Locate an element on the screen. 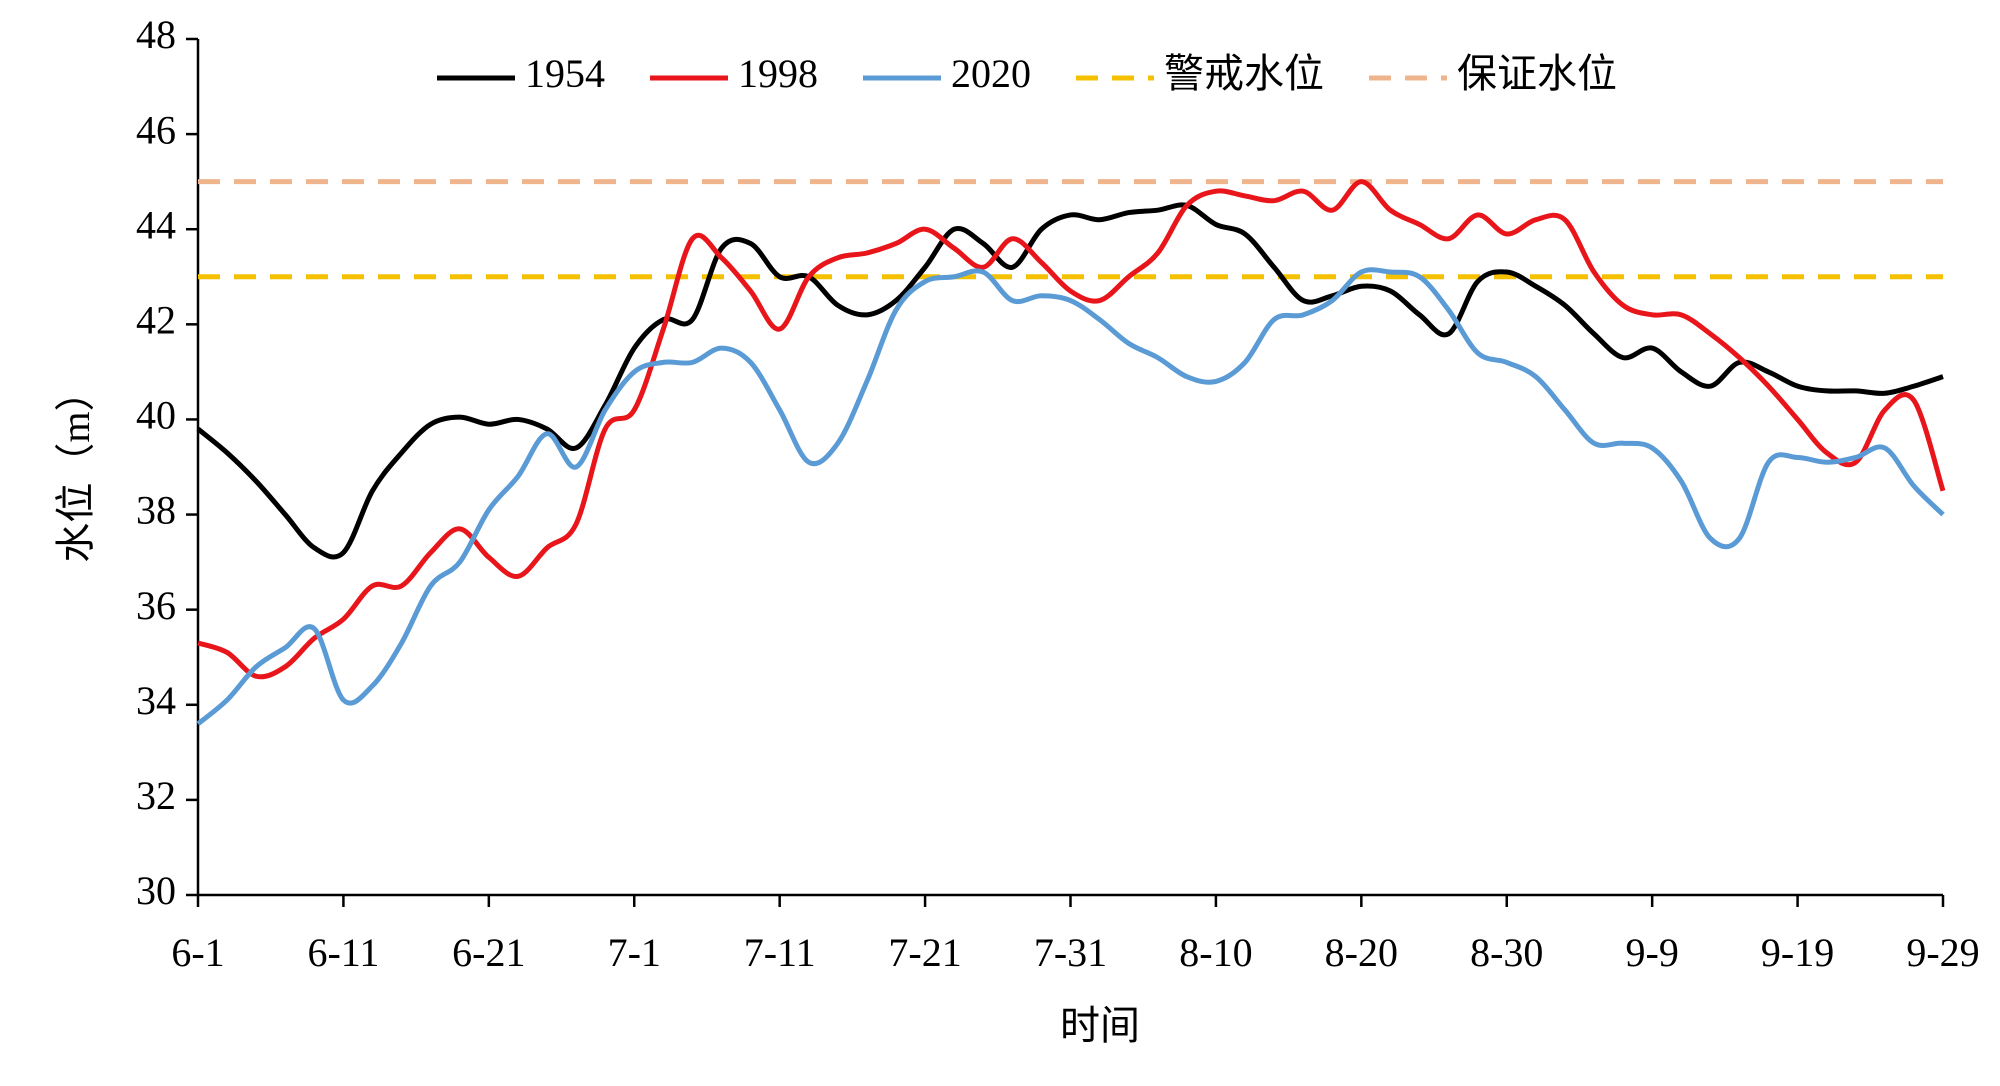 This screenshot has width=2000, height=1086. y-tick-label: 42 is located at coordinates (156, 320).